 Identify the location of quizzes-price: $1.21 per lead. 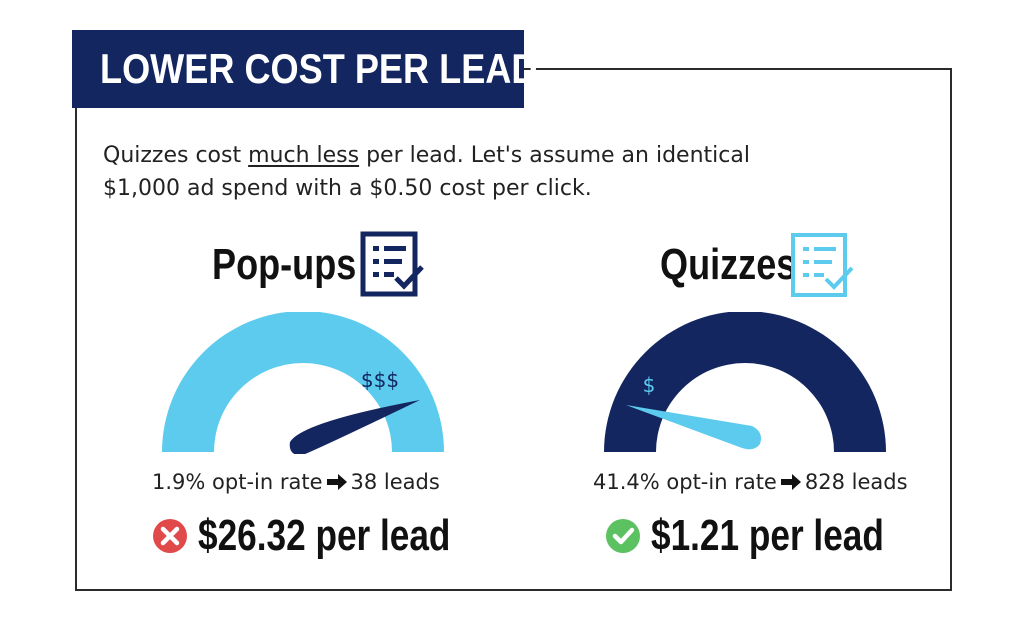
(773, 536).